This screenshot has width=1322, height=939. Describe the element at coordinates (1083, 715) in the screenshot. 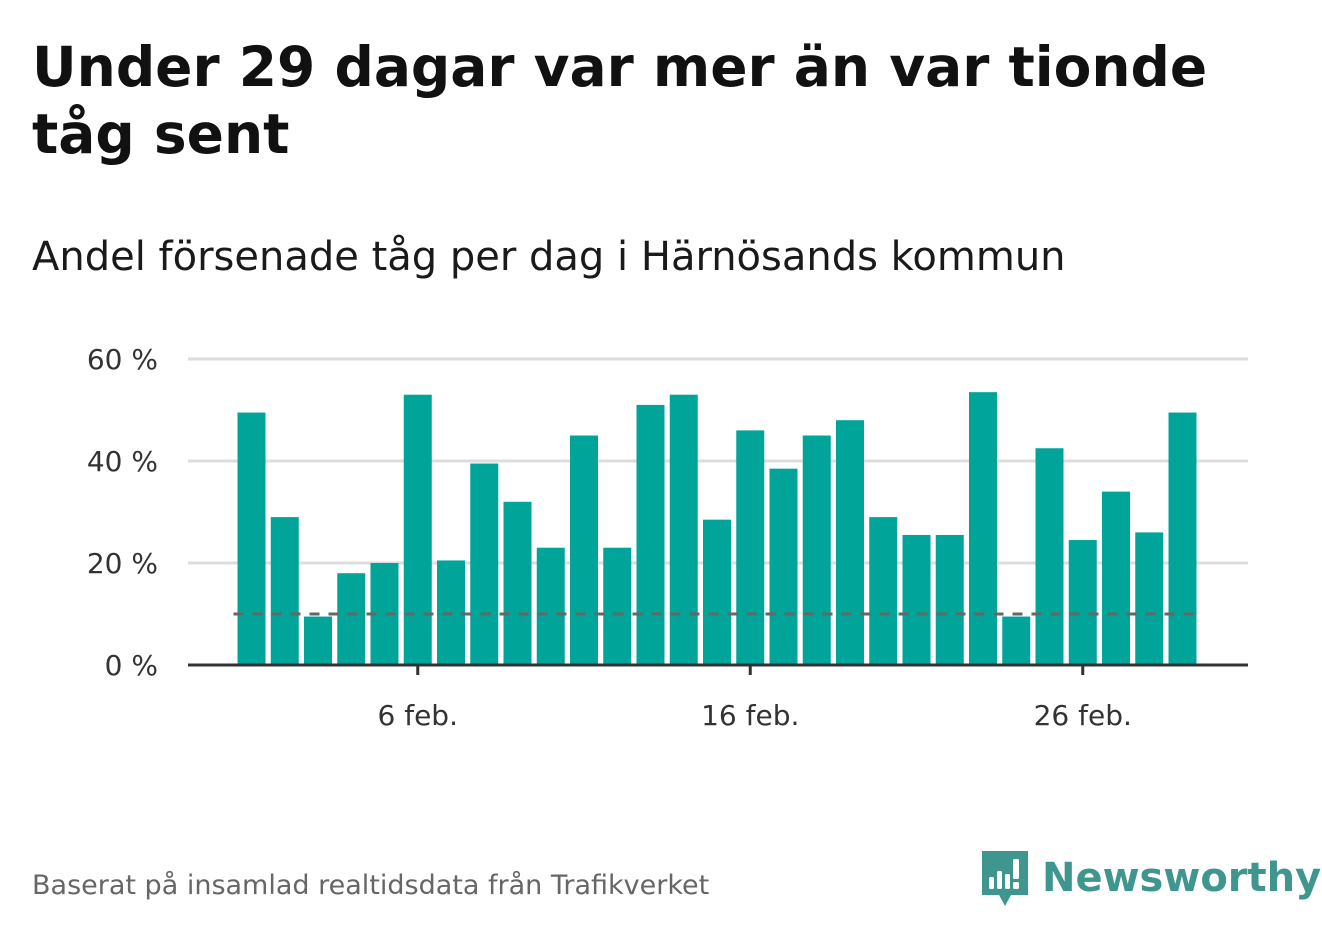

I see `x-tick-label: 26 feb.` at that location.